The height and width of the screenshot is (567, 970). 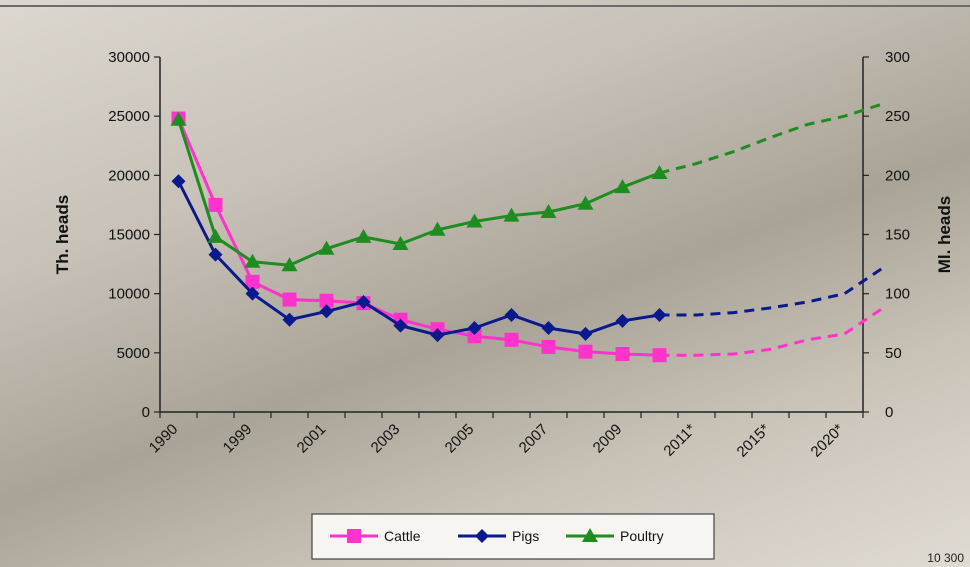 I want to click on x-tick-label: 2003, so click(x=386, y=439).